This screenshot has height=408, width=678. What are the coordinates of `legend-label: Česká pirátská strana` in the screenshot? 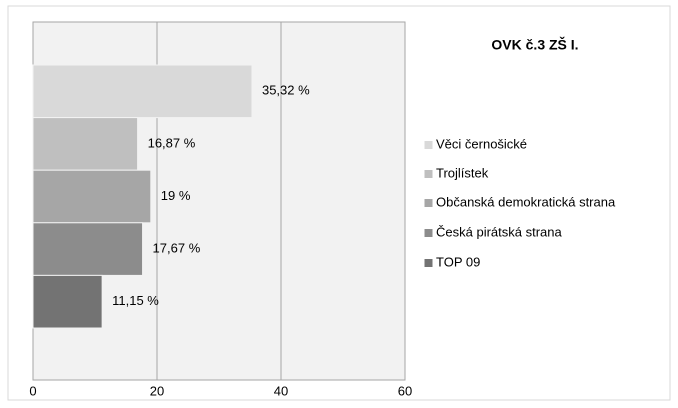 It's located at (499, 231).